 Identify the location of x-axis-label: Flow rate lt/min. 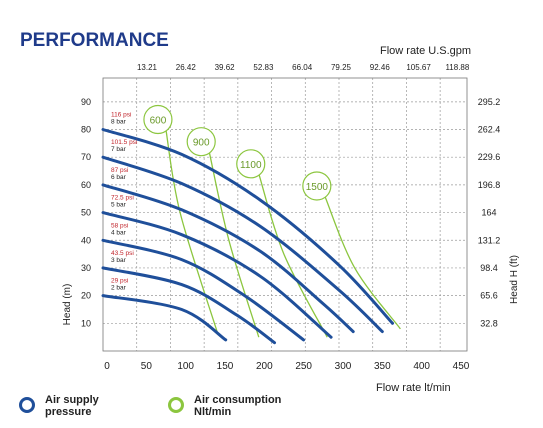
(413, 388).